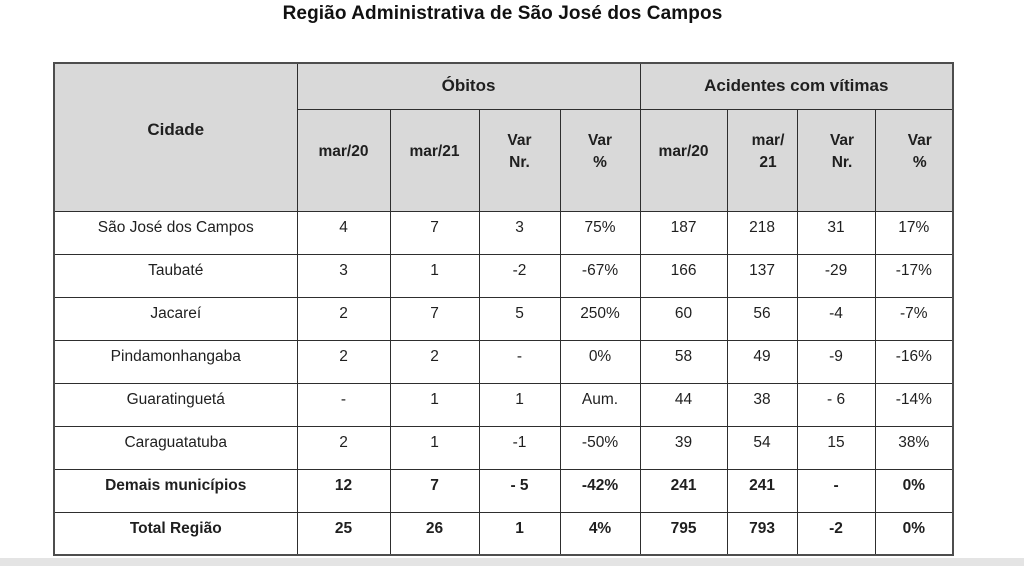  What do you see at coordinates (600, 447) in the screenshot?
I see `value-cell: -50%` at bounding box center [600, 447].